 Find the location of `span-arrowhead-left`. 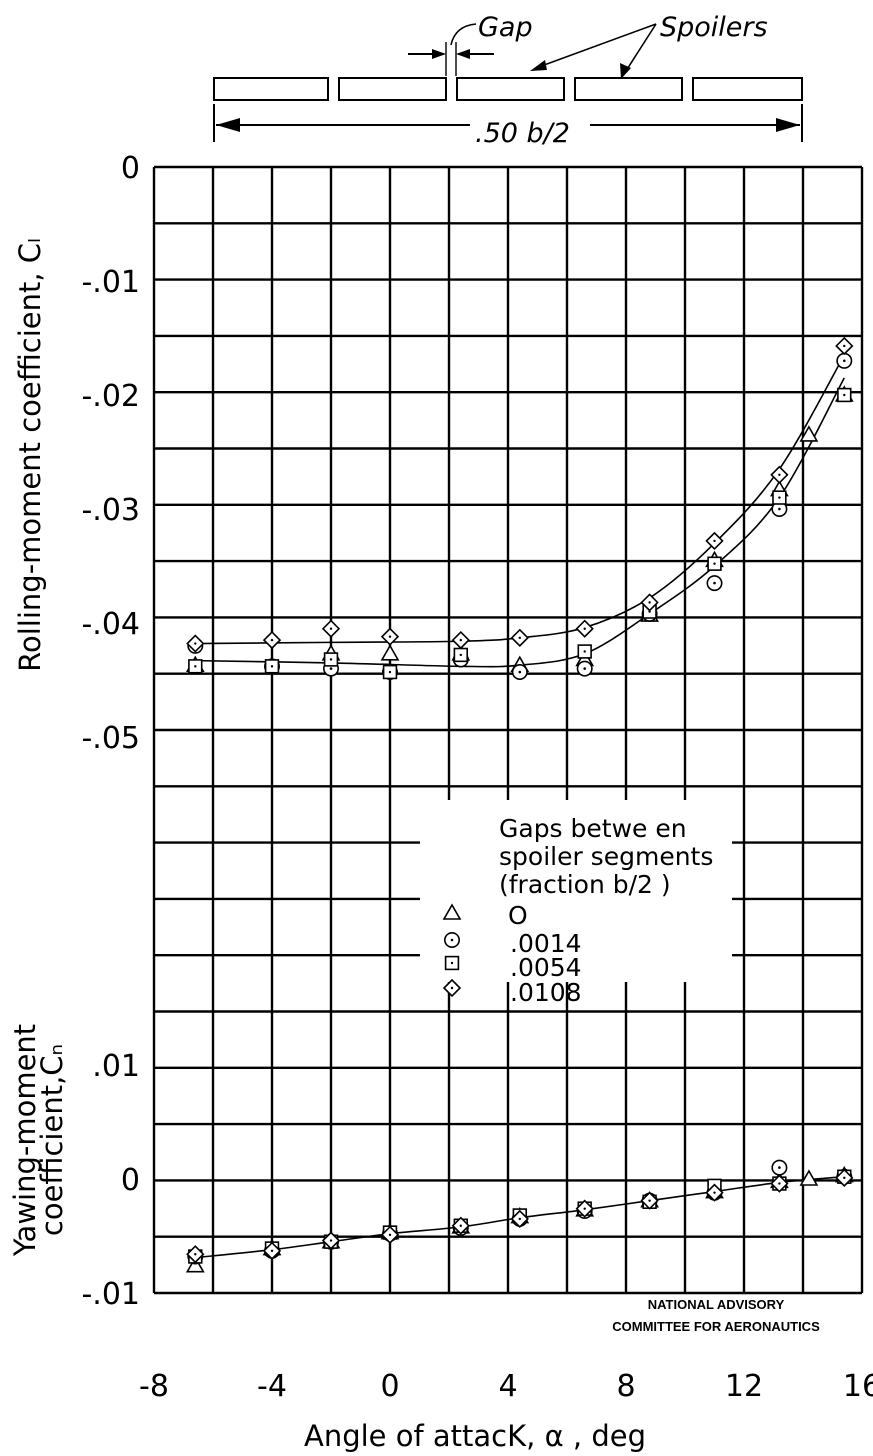

span-arrowhead-left is located at coordinates (228, 125).